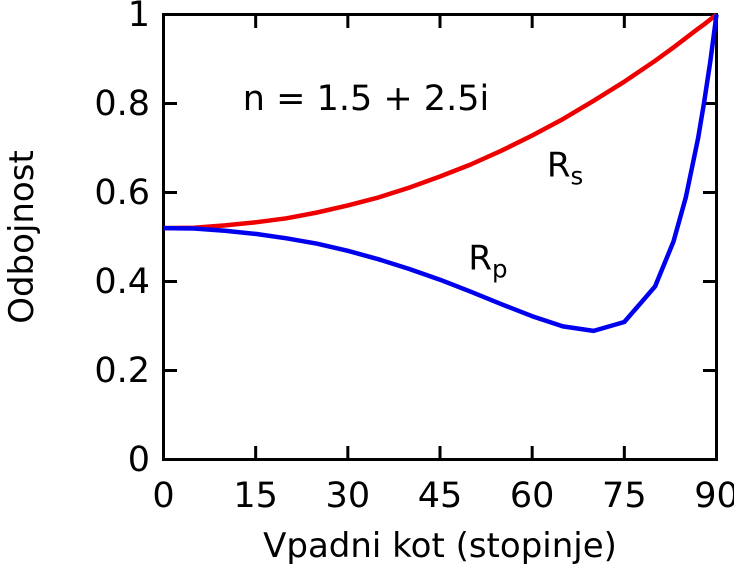 The width and height of the screenshot is (734, 568). I want to click on rs-curve-label: Rs, so click(565, 168).